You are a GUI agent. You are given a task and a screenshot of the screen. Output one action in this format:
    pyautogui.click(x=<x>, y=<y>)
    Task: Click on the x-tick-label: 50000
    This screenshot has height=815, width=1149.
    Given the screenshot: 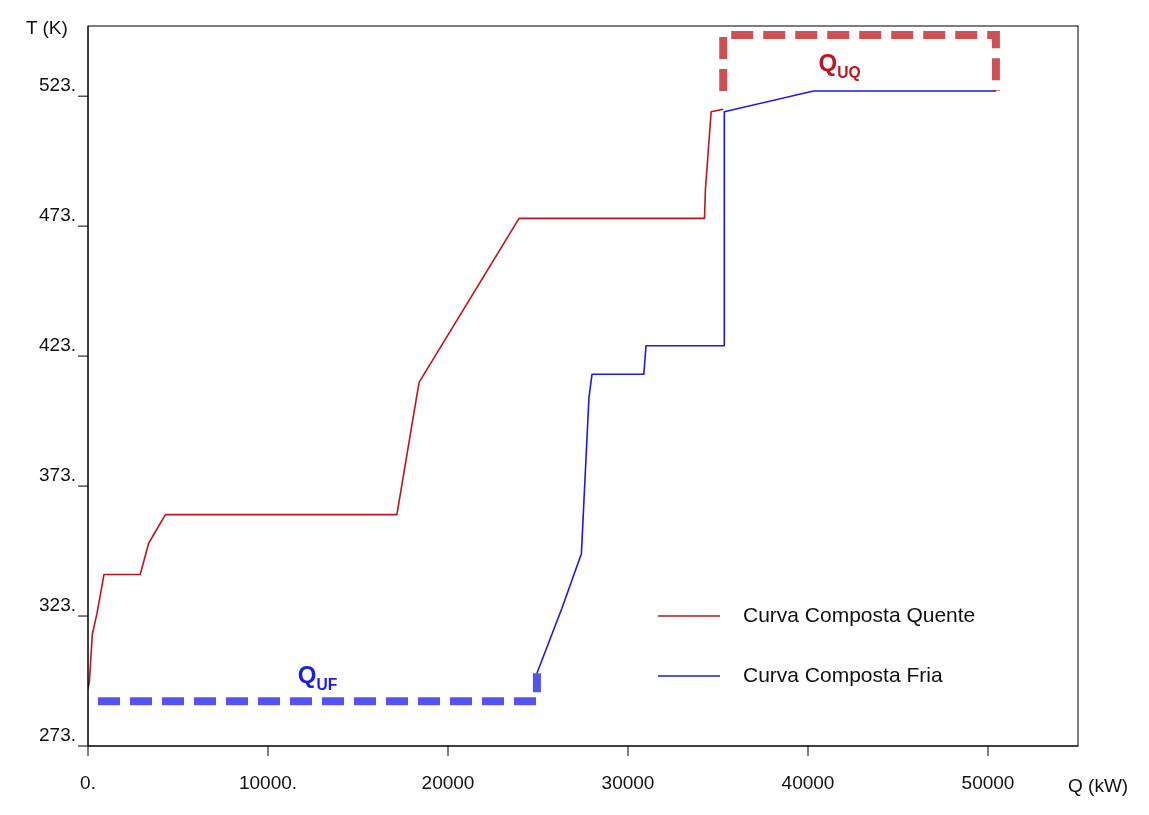 What is the action you would take?
    pyautogui.click(x=988, y=783)
    